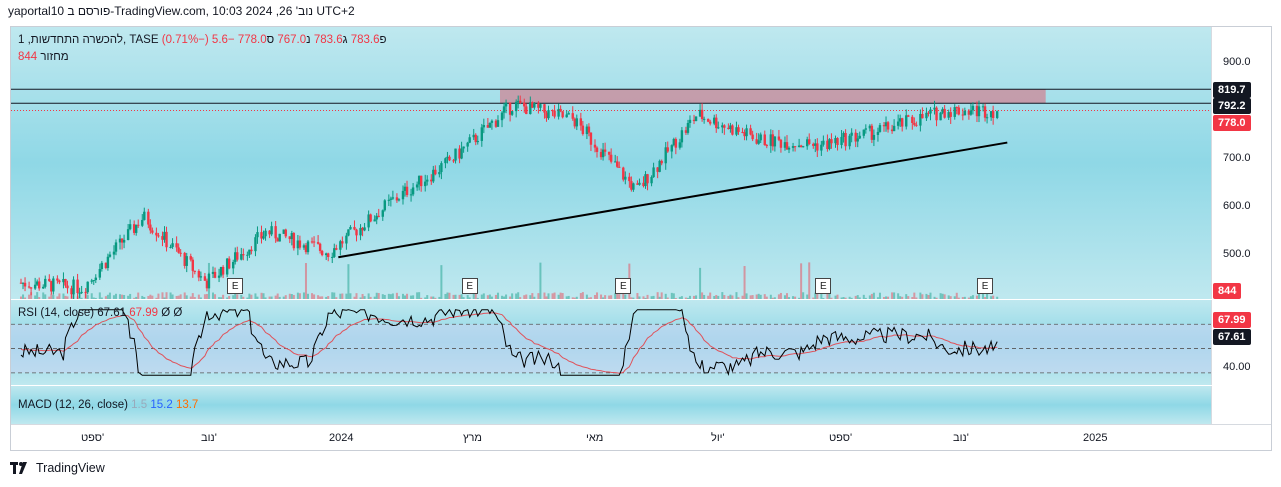 Image resolution: width=1281 pixels, height=487 pixels. Describe the element at coordinates (1237, 62) in the screenshot. I see `price-tick: 900.0` at that location.